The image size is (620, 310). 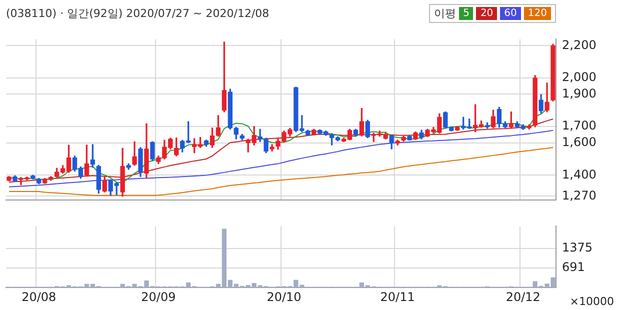 What do you see at coordinates (579, 77) in the screenshot?
I see `y-tick-label: 2,000` at bounding box center [579, 77].